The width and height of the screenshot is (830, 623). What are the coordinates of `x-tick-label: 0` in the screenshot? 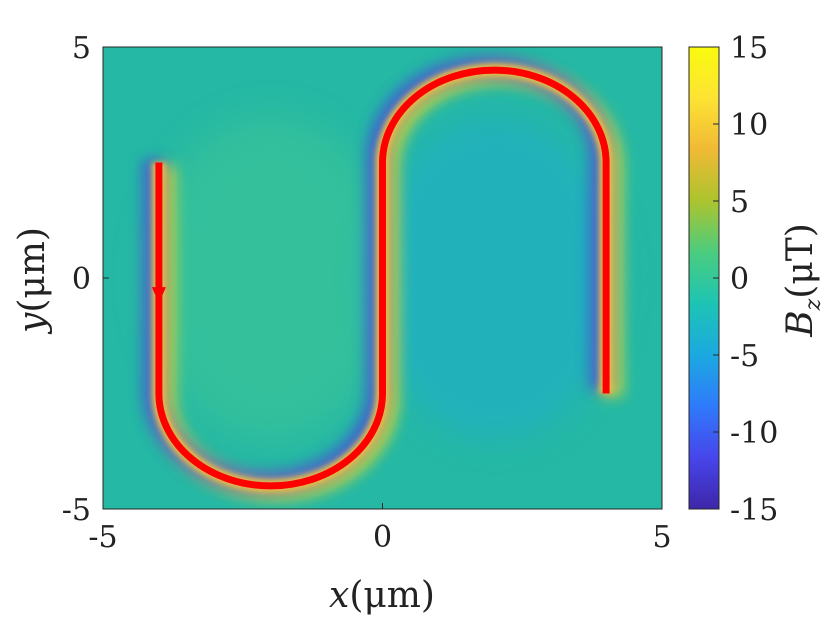 It's located at (382, 537).